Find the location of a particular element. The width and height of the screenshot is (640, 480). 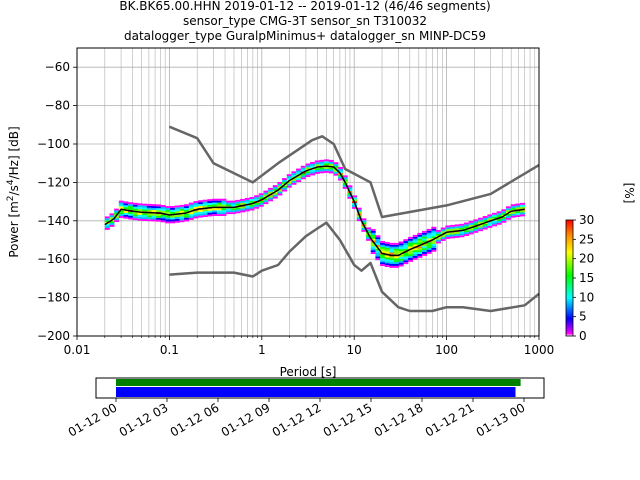

x-tick-label: 1000 is located at coordinates (539, 350).